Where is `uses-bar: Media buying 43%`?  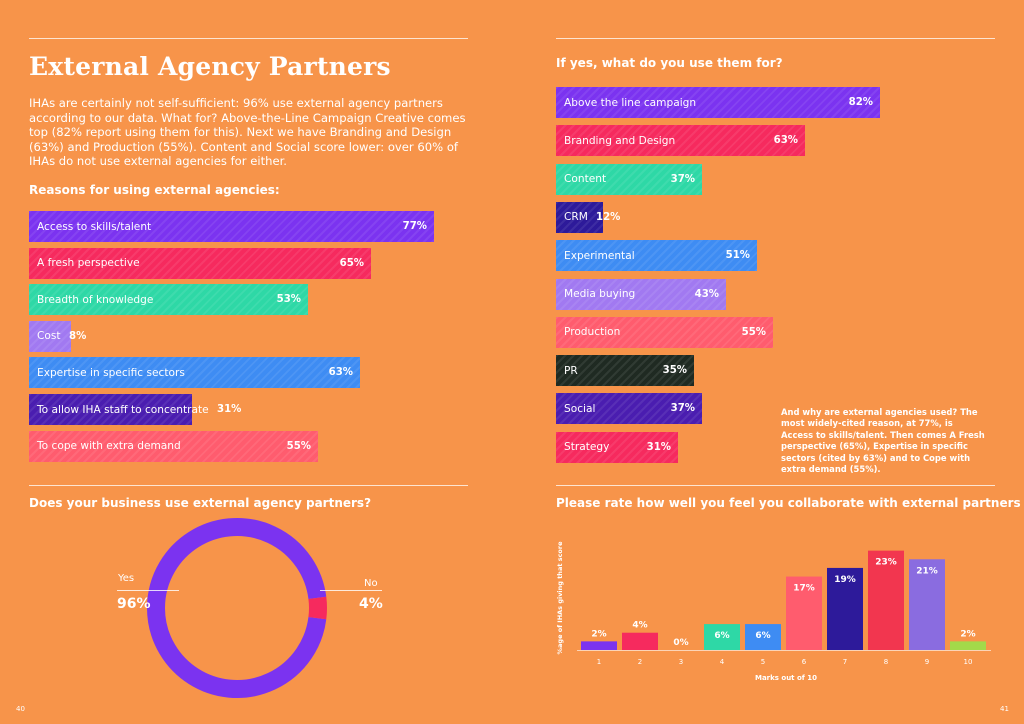
uses-bar: Media buying 43% is located at coordinates (641, 294).